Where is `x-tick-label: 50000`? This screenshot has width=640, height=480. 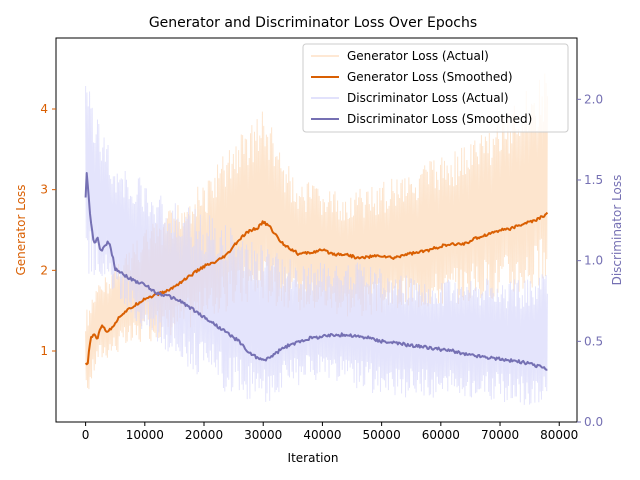
x-tick-label: 50000 is located at coordinates (382, 435).